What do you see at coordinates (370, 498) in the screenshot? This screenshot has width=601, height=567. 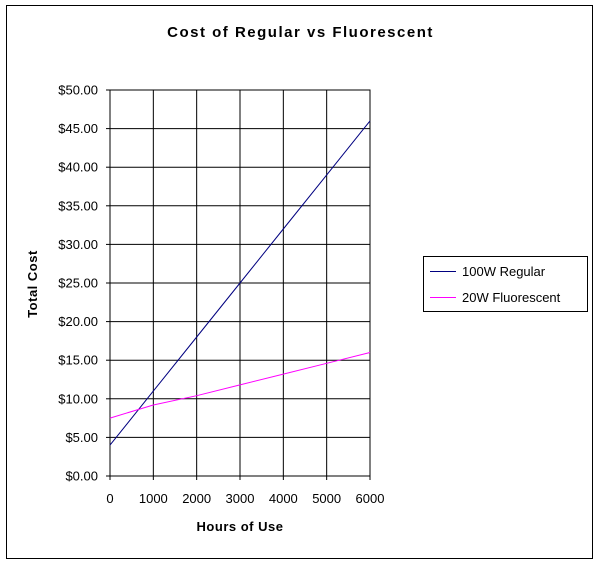 I see `x-tick-label: 6000` at bounding box center [370, 498].